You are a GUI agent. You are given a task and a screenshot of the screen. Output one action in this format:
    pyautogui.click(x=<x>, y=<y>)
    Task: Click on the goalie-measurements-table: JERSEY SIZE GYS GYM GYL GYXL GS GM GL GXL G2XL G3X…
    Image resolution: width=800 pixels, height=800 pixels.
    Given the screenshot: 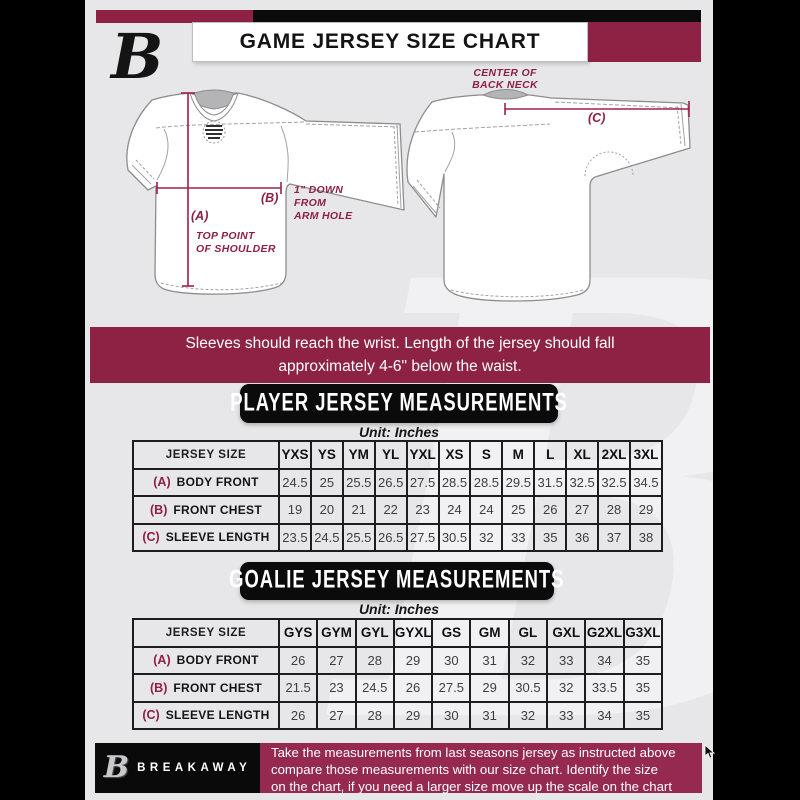 What is the action you would take?
    pyautogui.click(x=398, y=674)
    